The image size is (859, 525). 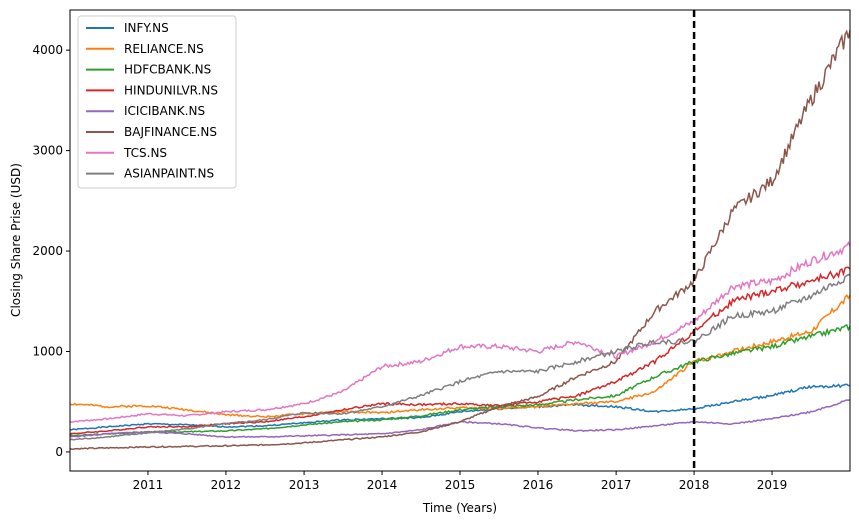 What do you see at coordinates (47, 251) in the screenshot?
I see `y-tick-label: 2000` at bounding box center [47, 251].